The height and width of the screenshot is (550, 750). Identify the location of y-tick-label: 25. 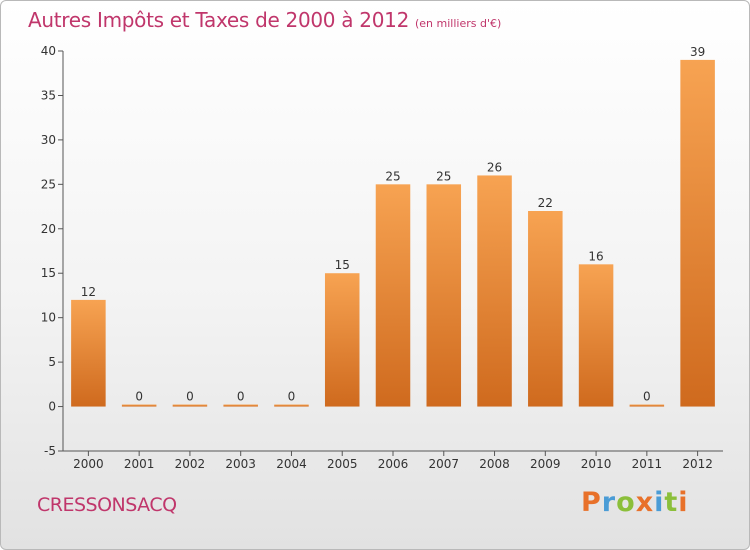
(48, 184).